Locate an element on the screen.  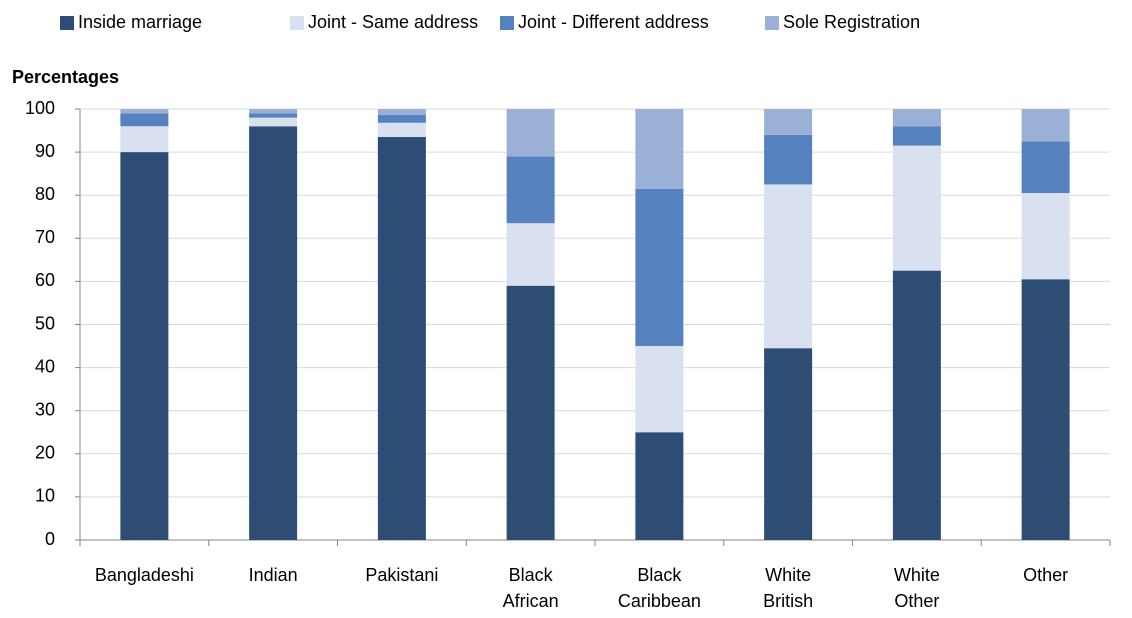
x-tick-label: Indian is located at coordinates (273, 575).